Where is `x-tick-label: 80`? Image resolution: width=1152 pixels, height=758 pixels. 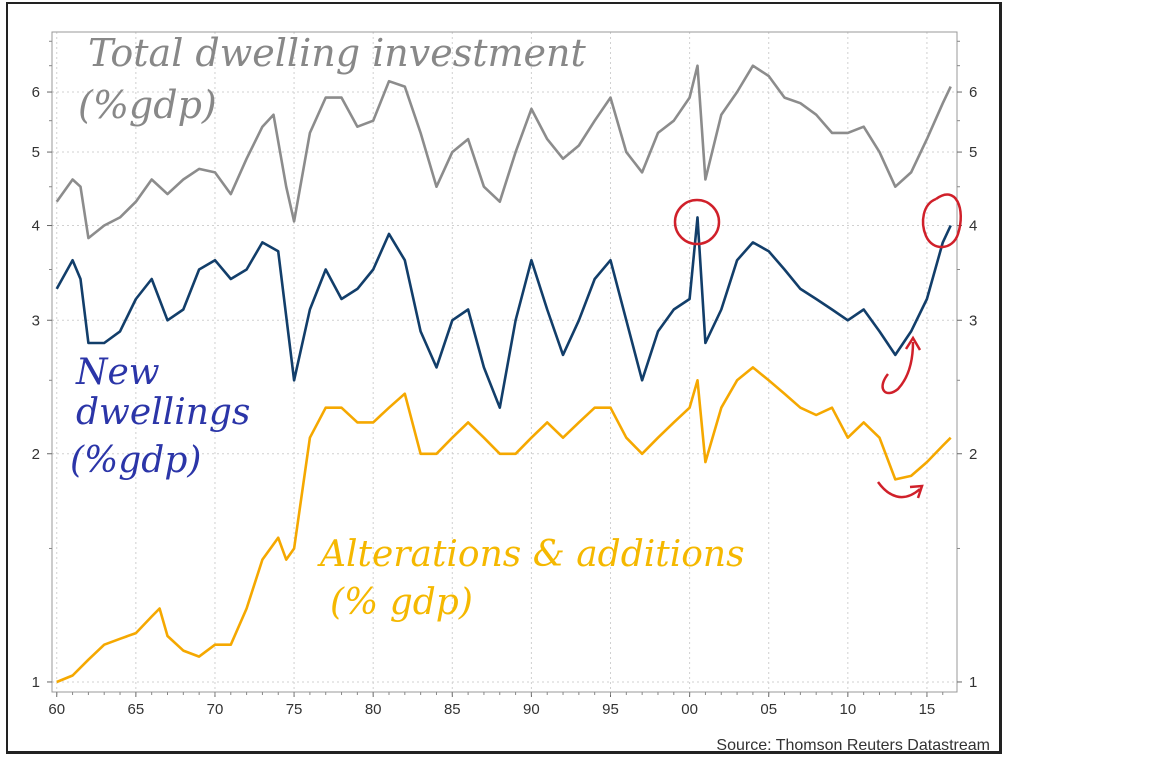
x-tick-label: 80 is located at coordinates (373, 709).